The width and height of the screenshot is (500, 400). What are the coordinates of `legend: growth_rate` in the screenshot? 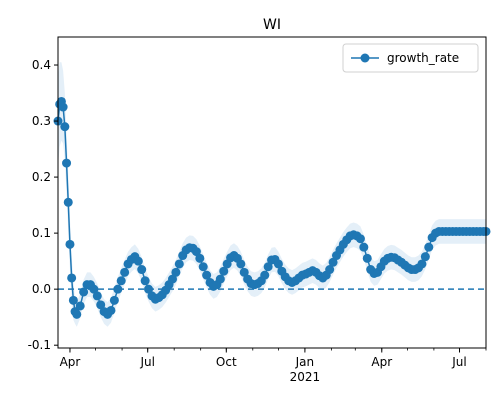 It's located at (410, 58).